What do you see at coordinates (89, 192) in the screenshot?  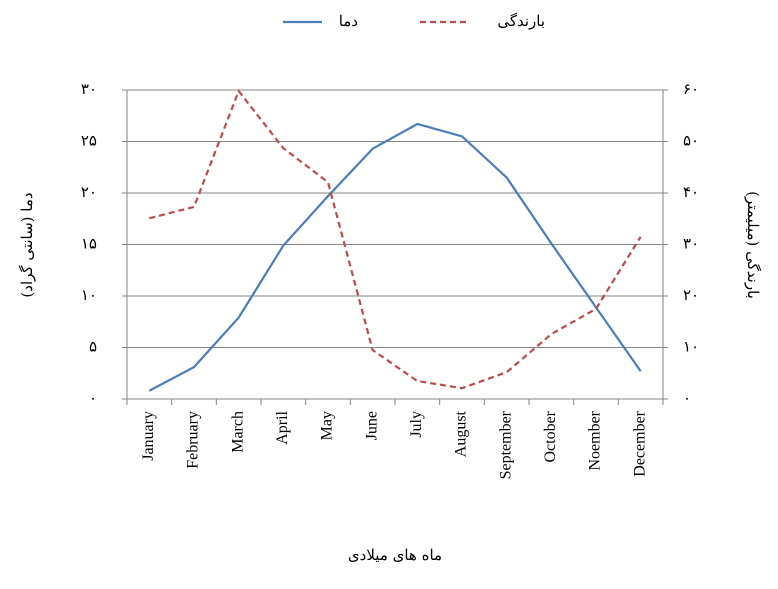 I see `y-tick-label: ۲۰` at bounding box center [89, 192].